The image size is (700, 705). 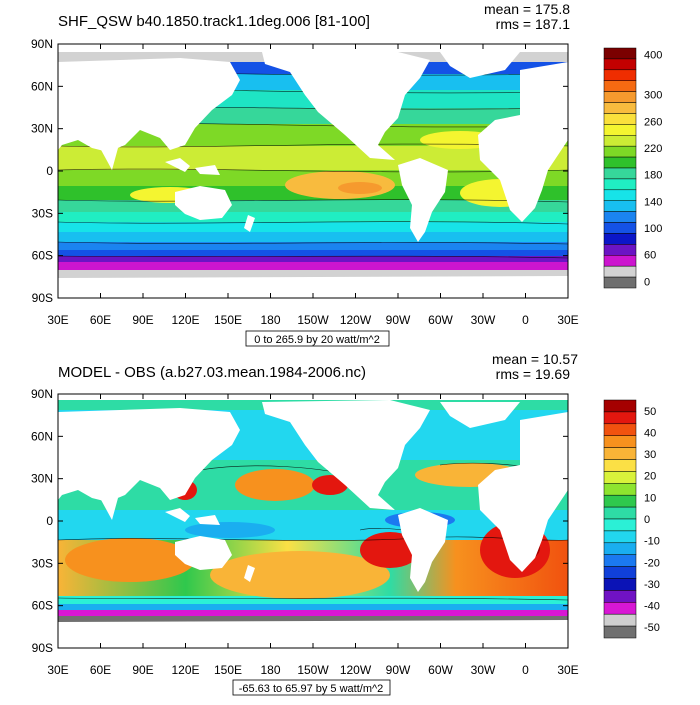 What do you see at coordinates (652, 585) in the screenshot?
I see `bottom-colorbar-label: -30` at bounding box center [652, 585].